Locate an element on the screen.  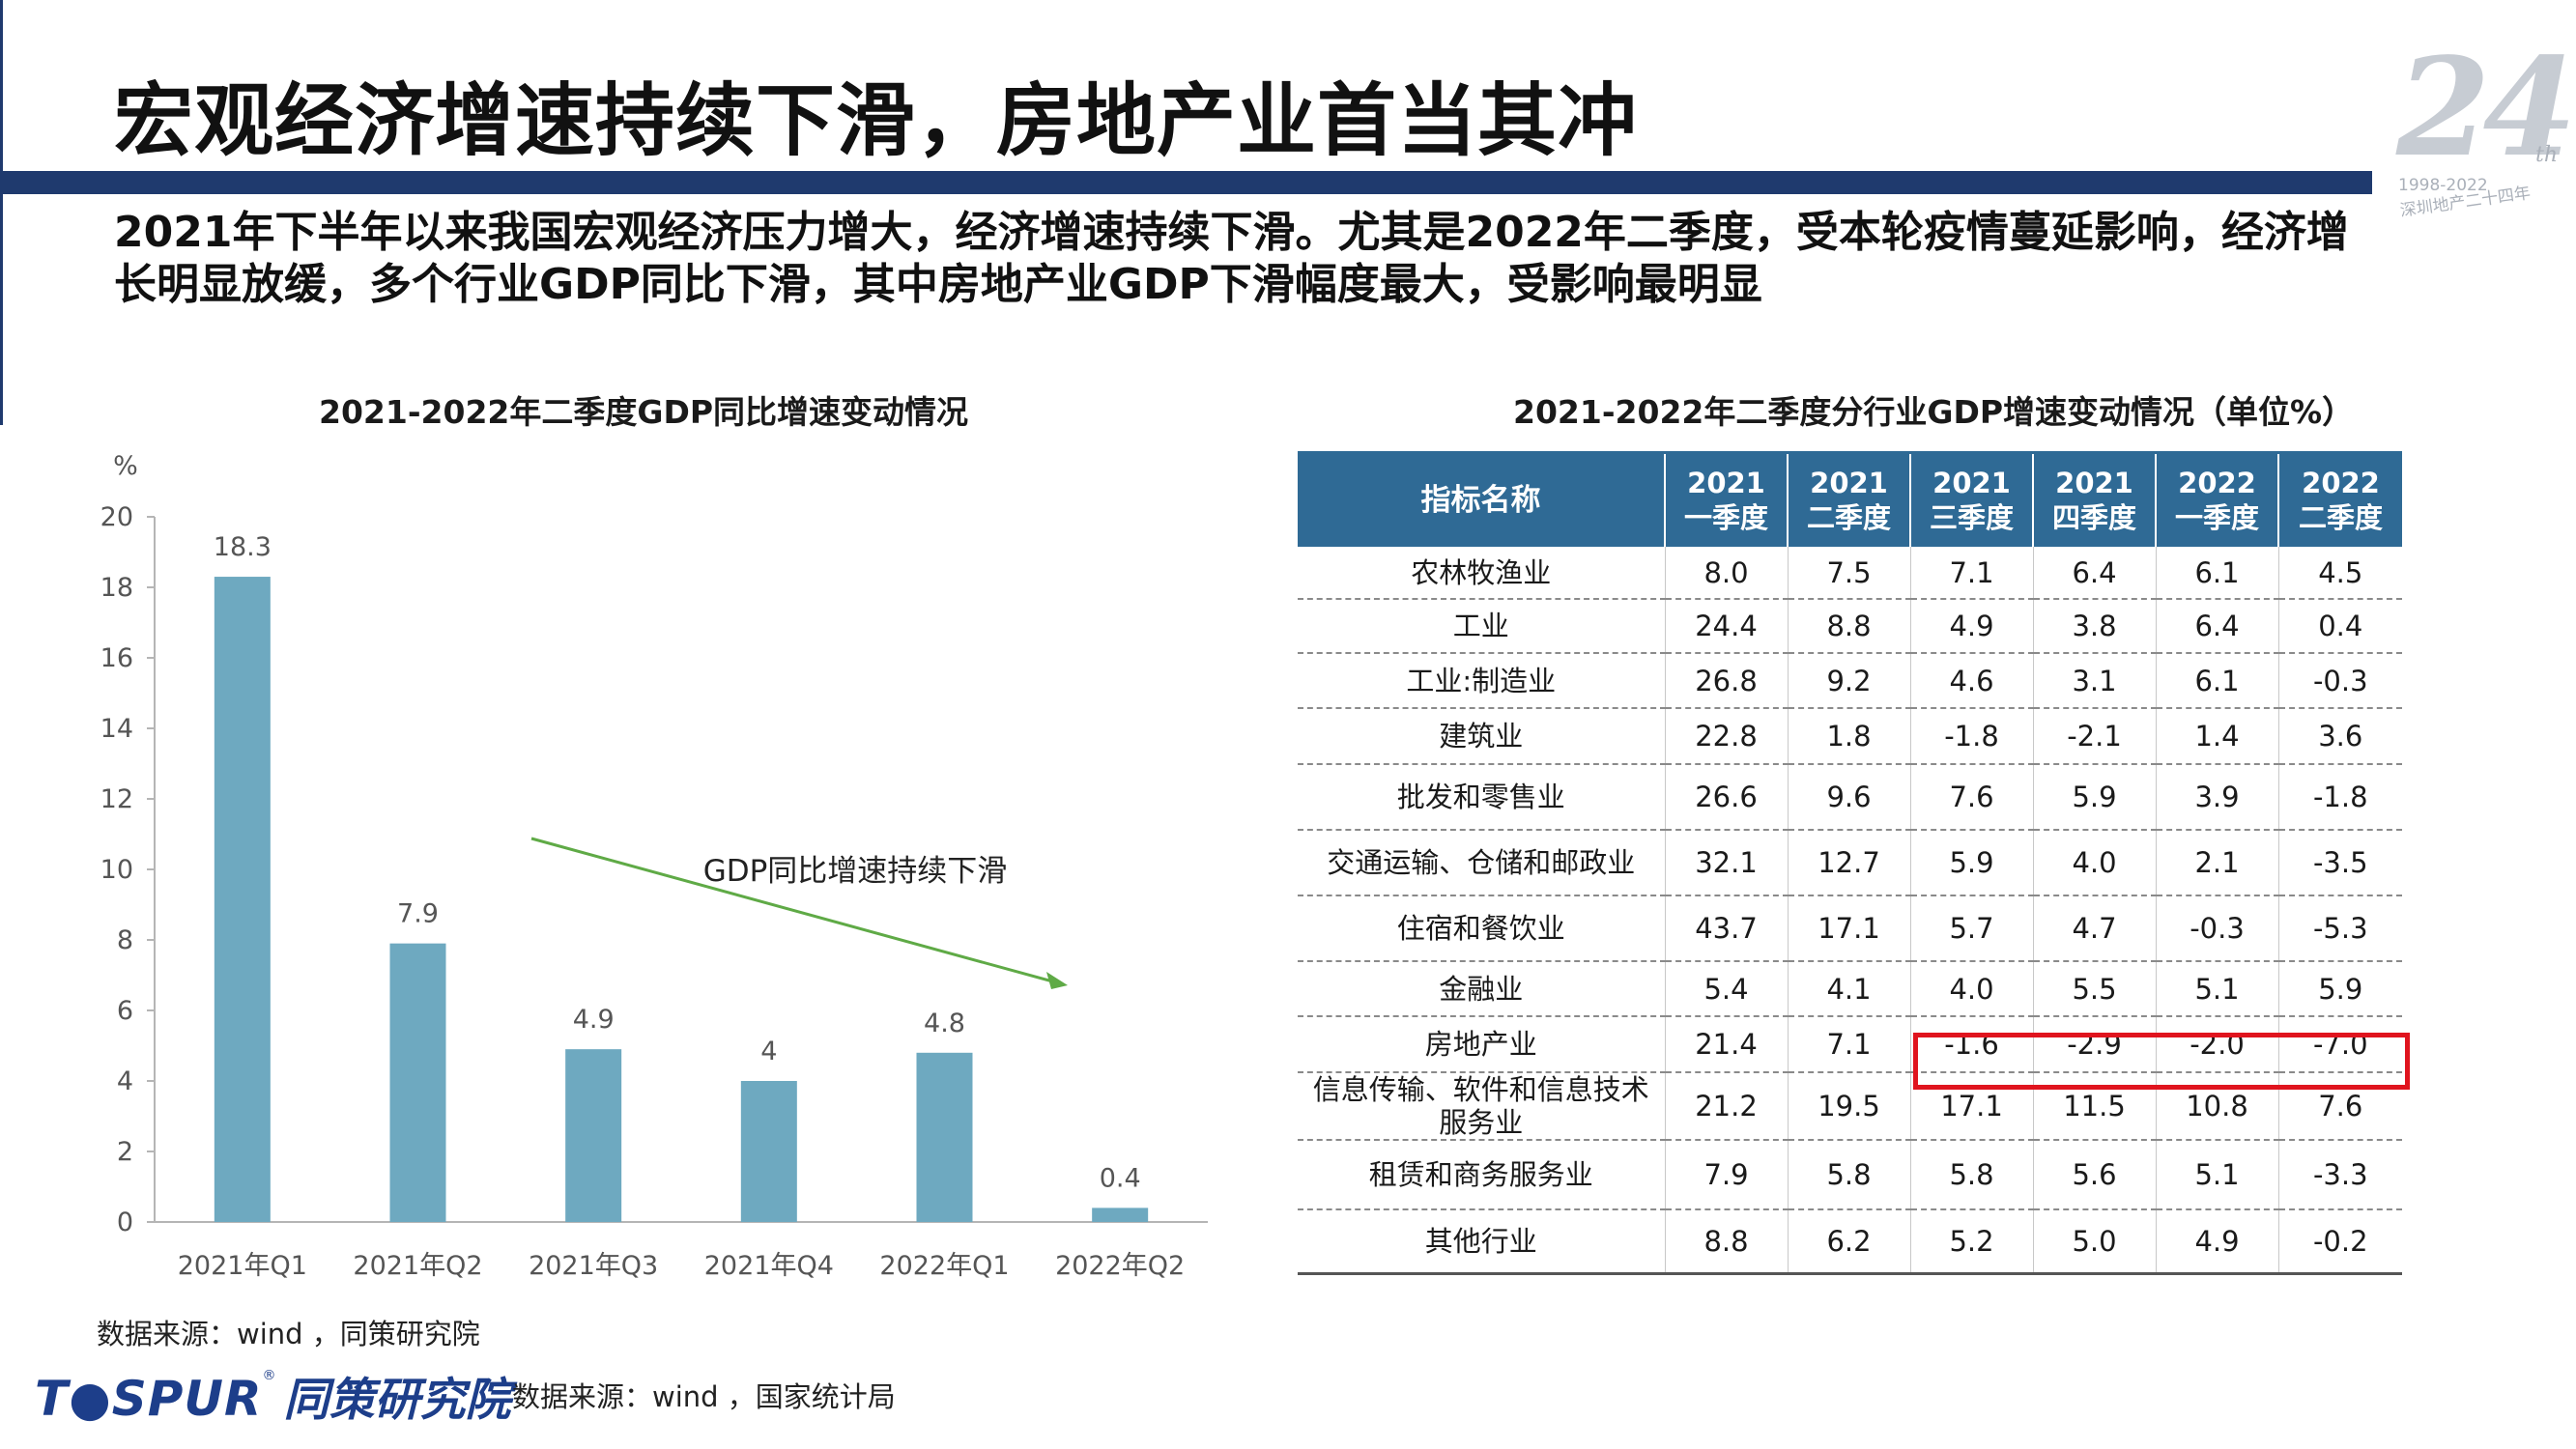
industry-name-cell: 信息传输、软件和信息技术服务业 is located at coordinates (1482, 1106).